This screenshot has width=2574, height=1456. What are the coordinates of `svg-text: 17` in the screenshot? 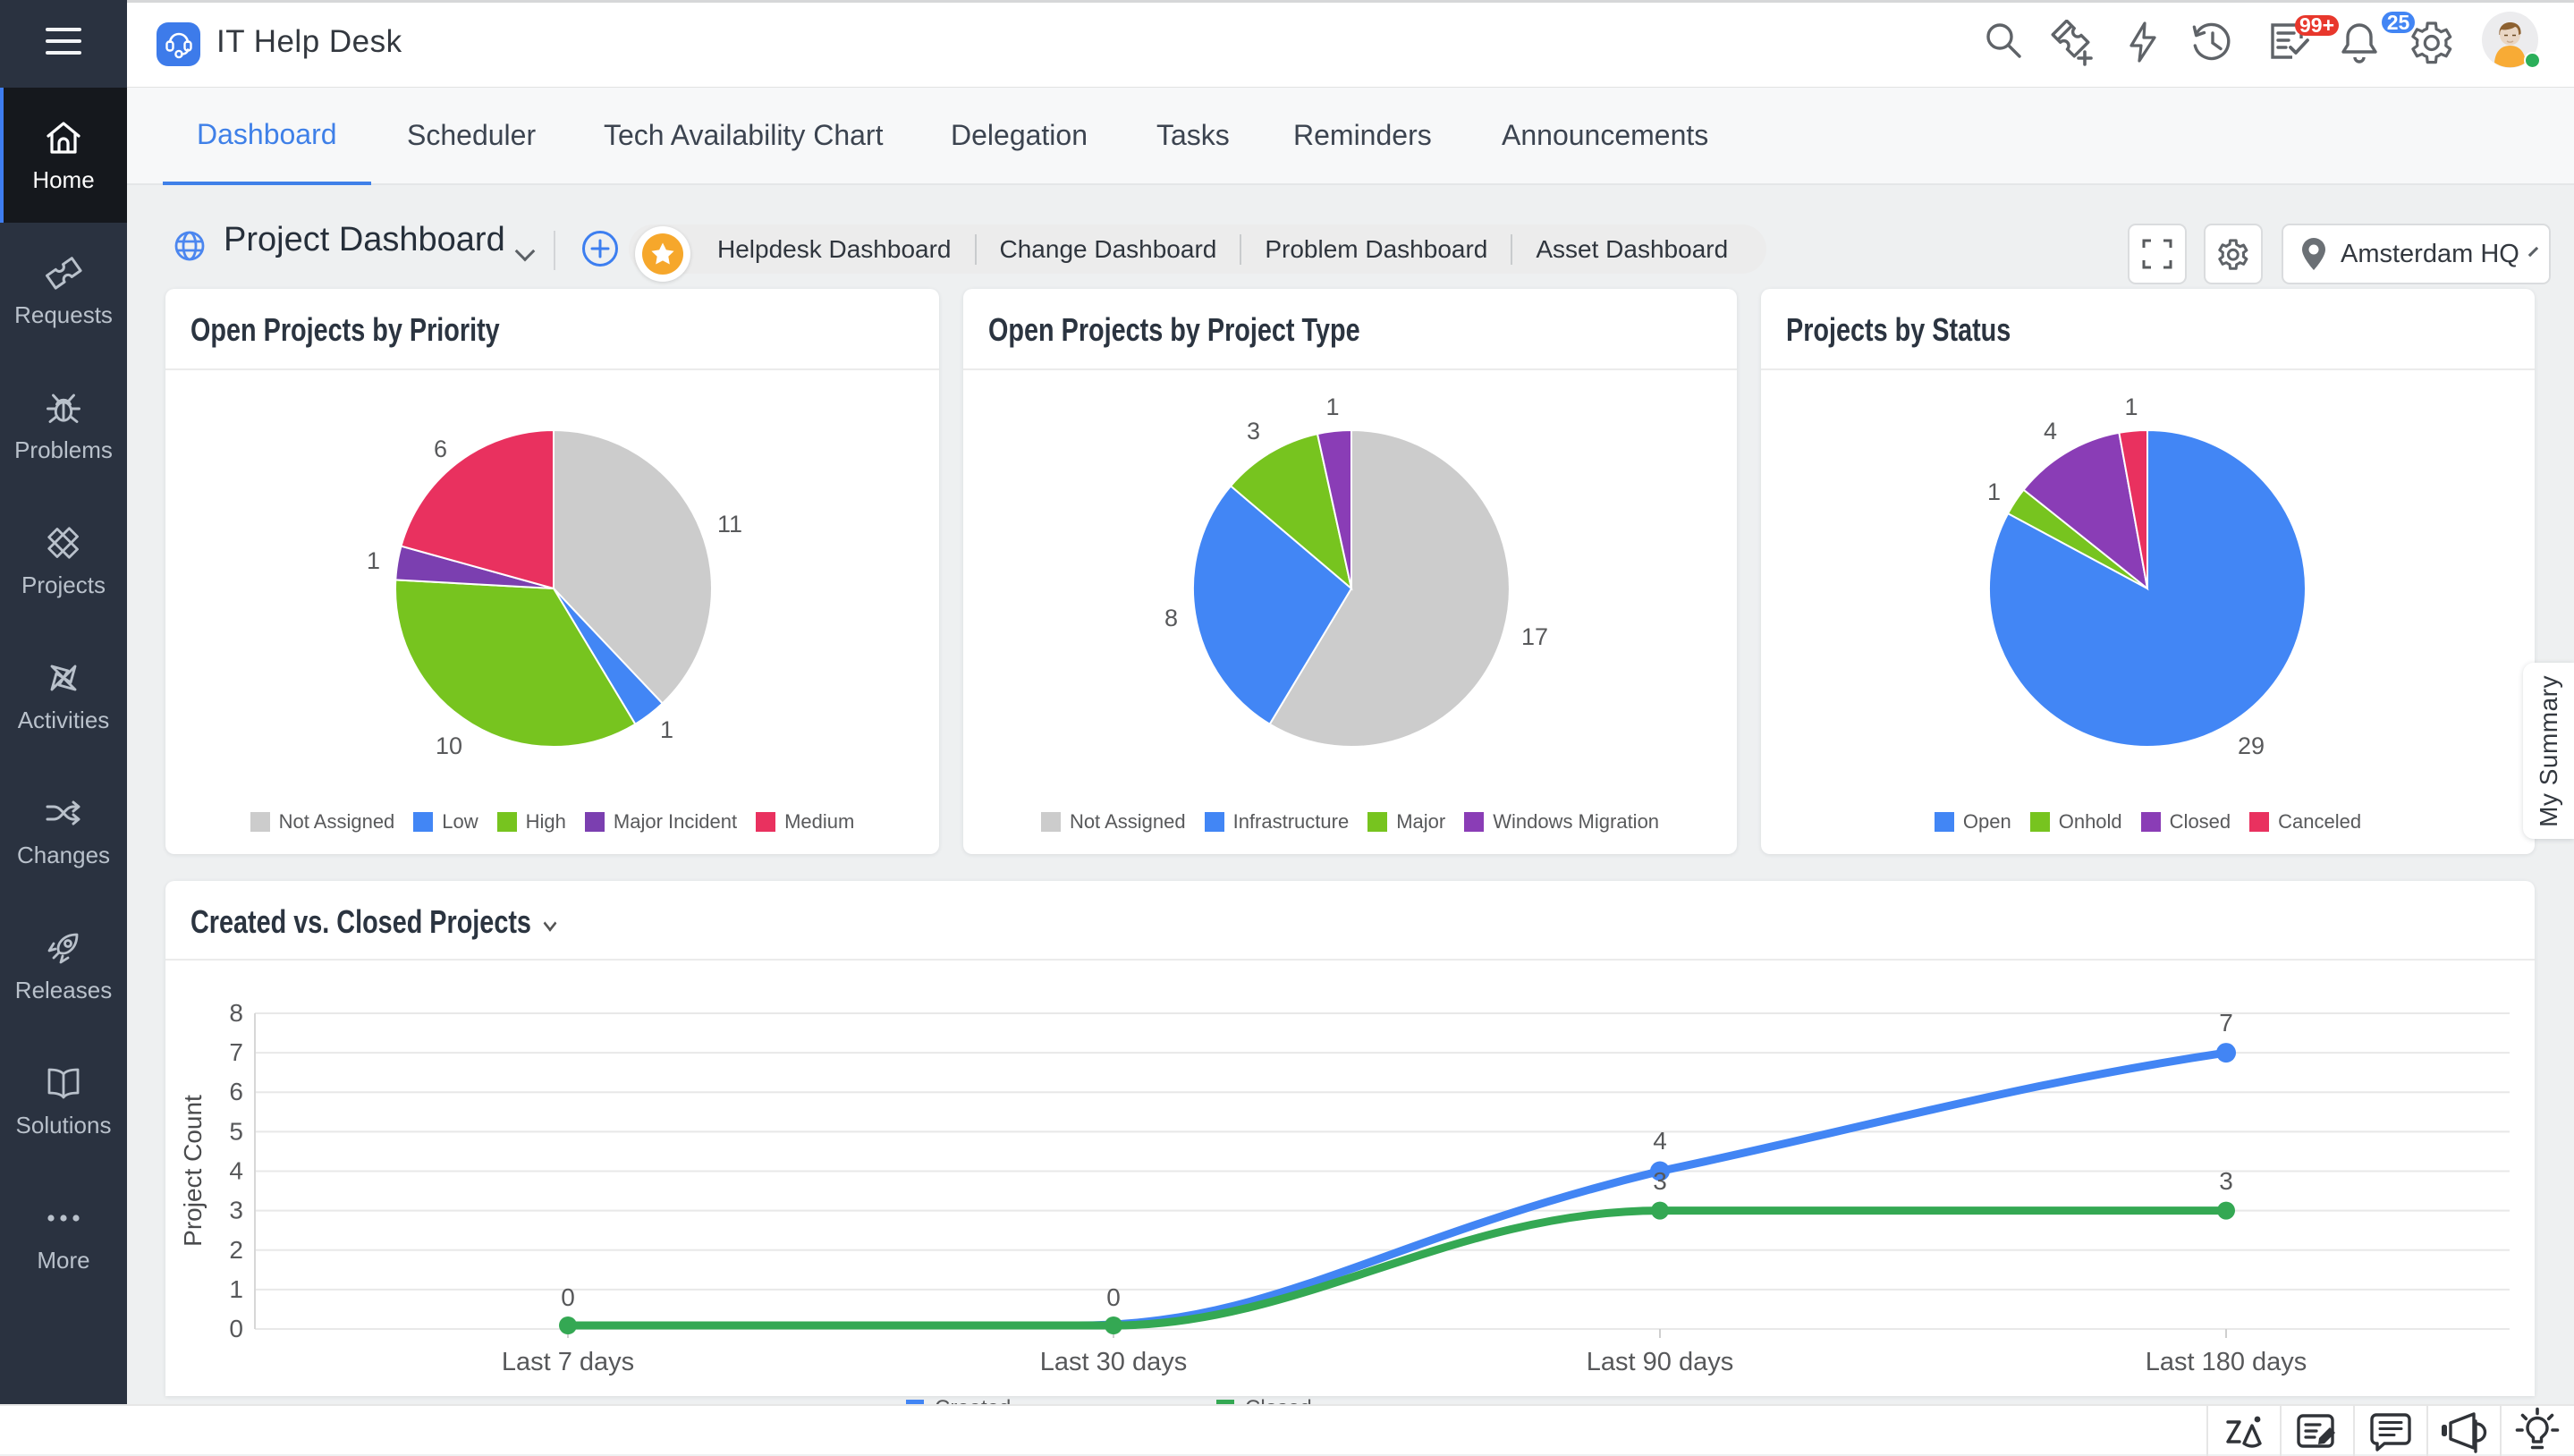 It's located at (1534, 636).